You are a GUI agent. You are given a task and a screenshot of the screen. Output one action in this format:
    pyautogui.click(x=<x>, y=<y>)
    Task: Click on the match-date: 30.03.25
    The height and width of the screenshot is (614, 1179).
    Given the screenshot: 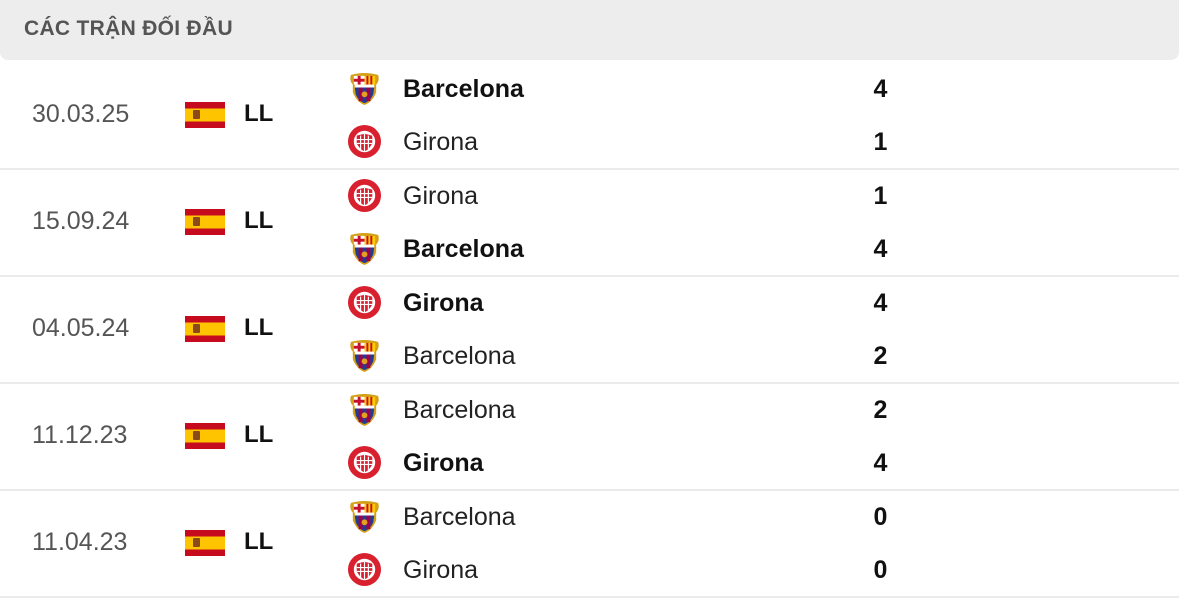 What is the action you would take?
    pyautogui.click(x=81, y=114)
    